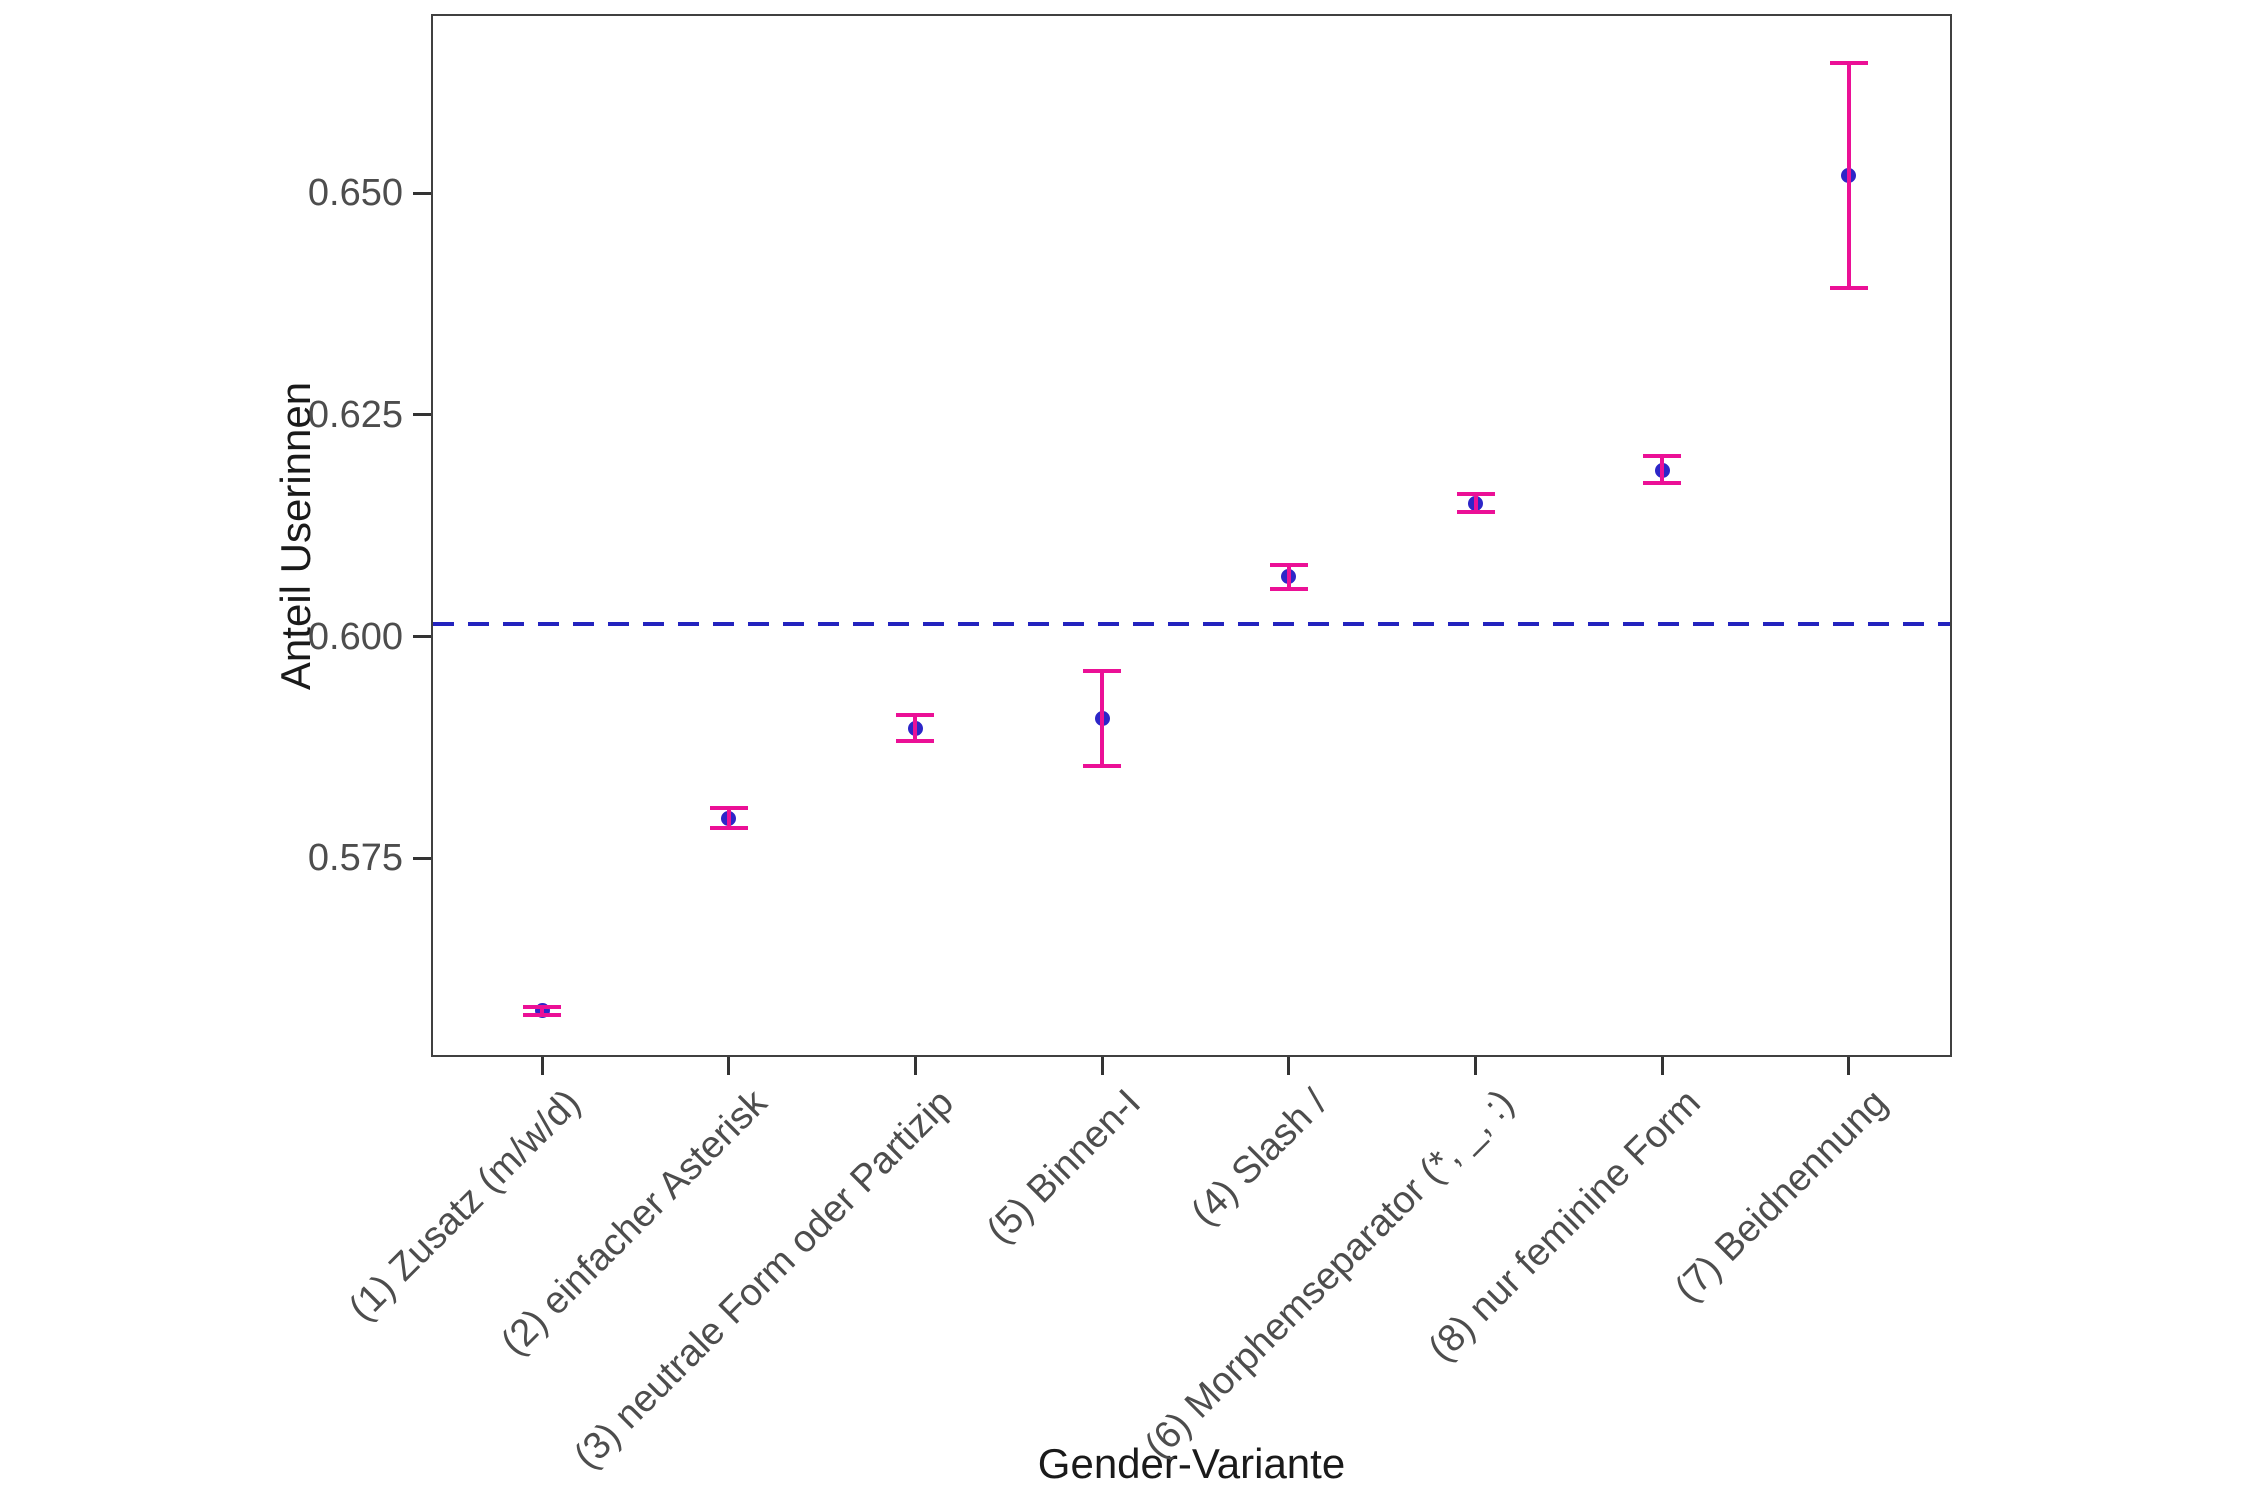  I want to click on reference-dashed-line, so click(1191, 624).